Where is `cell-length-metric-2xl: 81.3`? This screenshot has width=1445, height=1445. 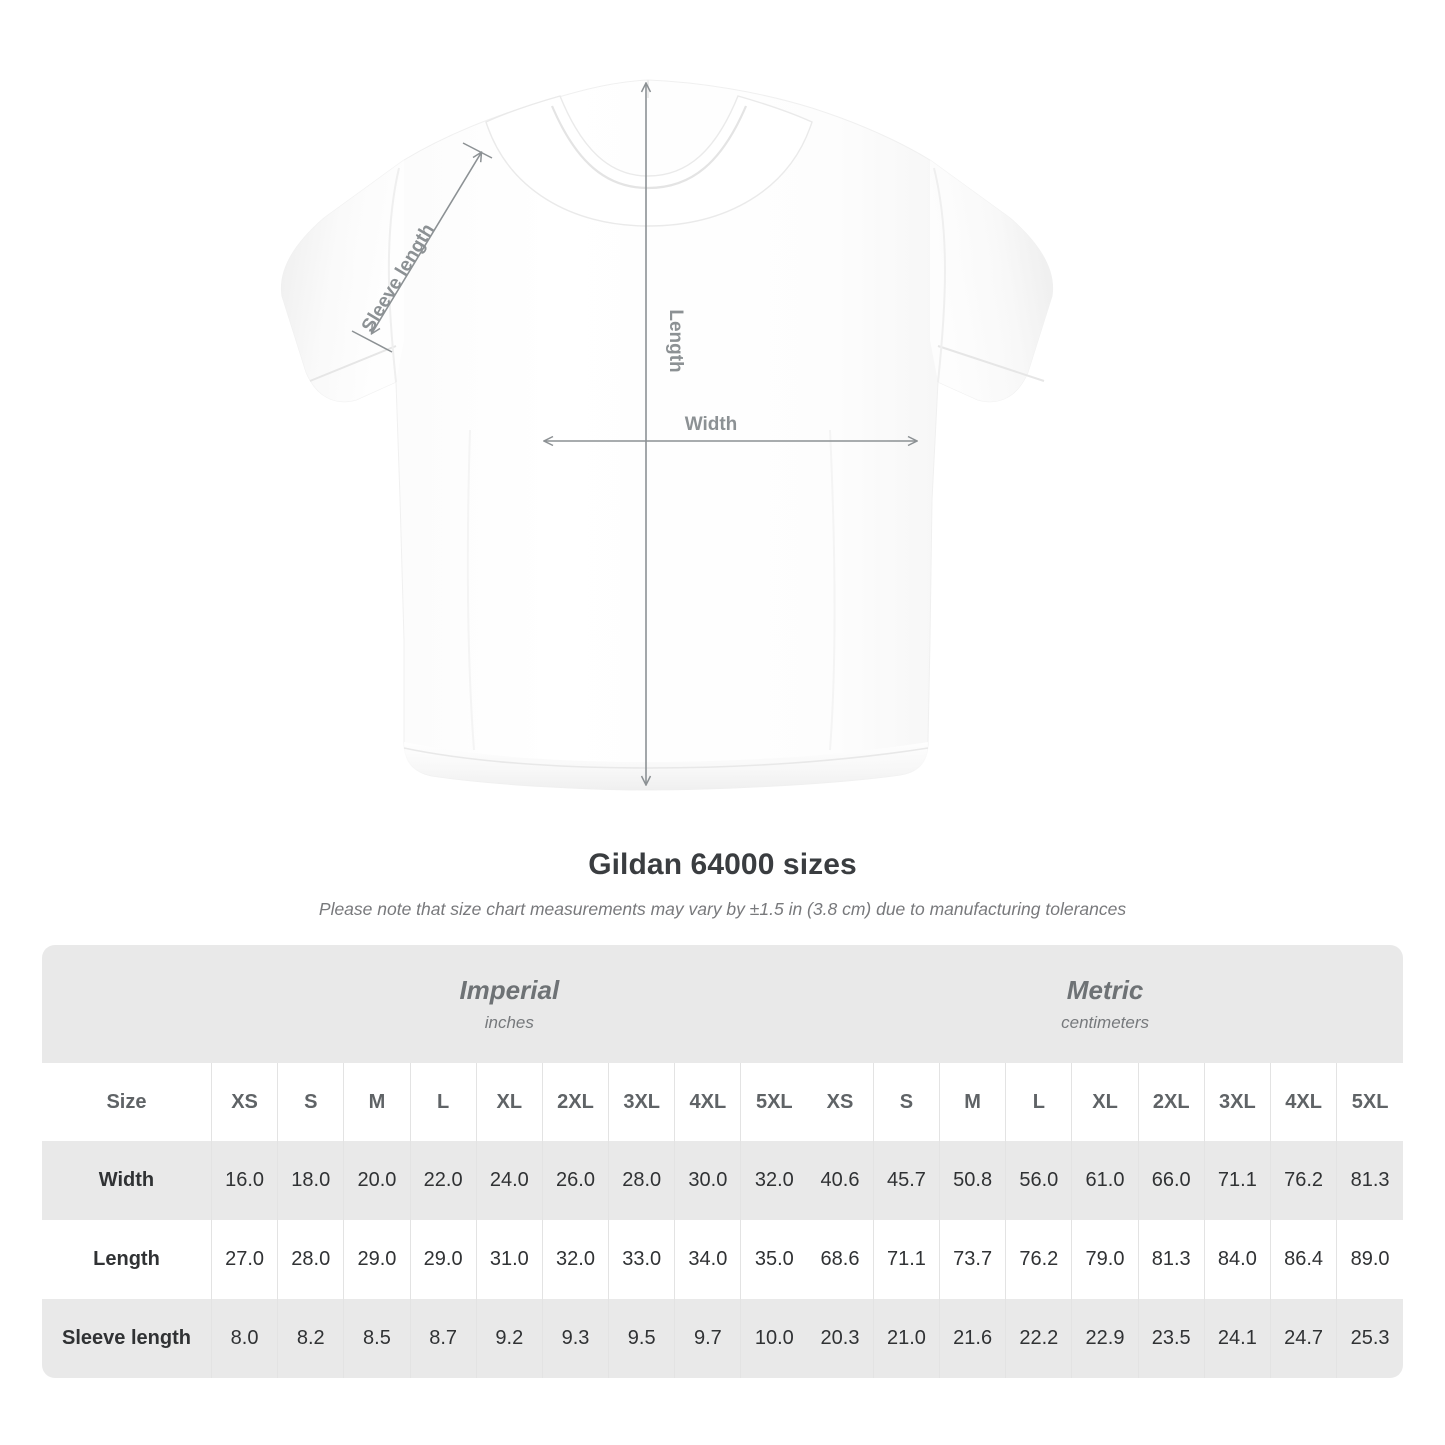
cell-length-metric-2xl: 81.3 is located at coordinates (1171, 1259).